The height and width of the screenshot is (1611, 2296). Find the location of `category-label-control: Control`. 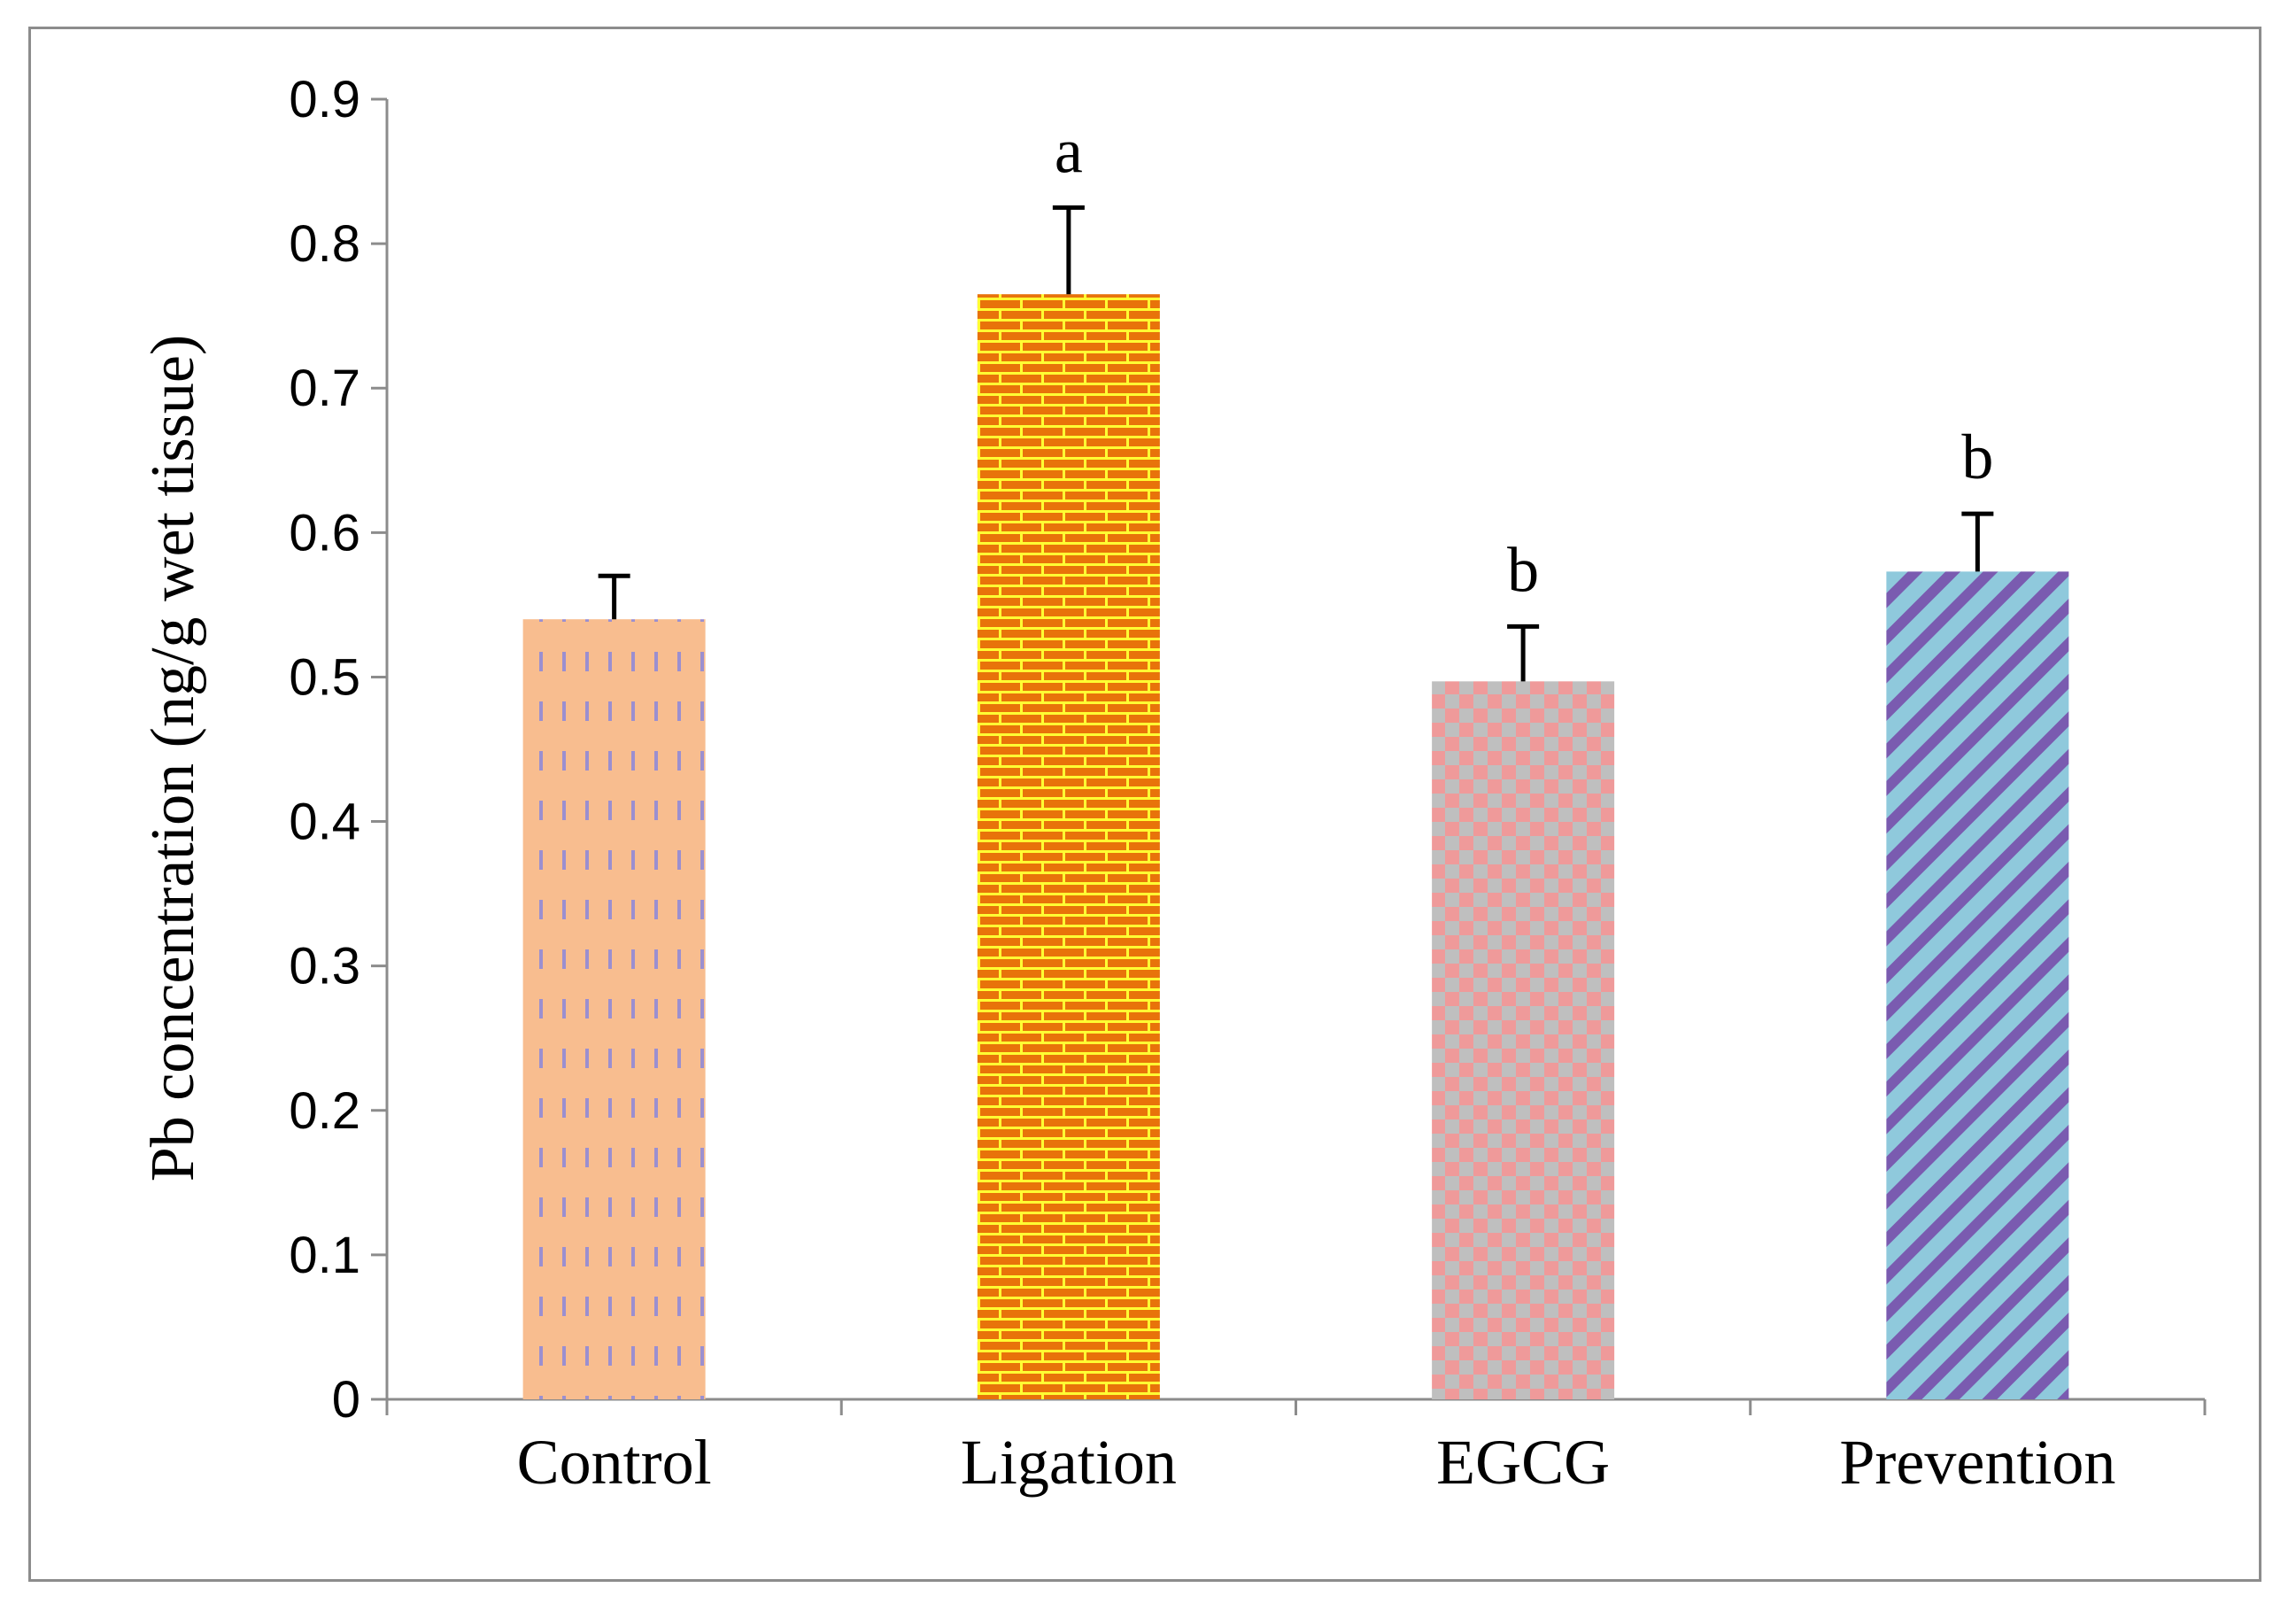

category-label-control: Control is located at coordinates (614, 1463).